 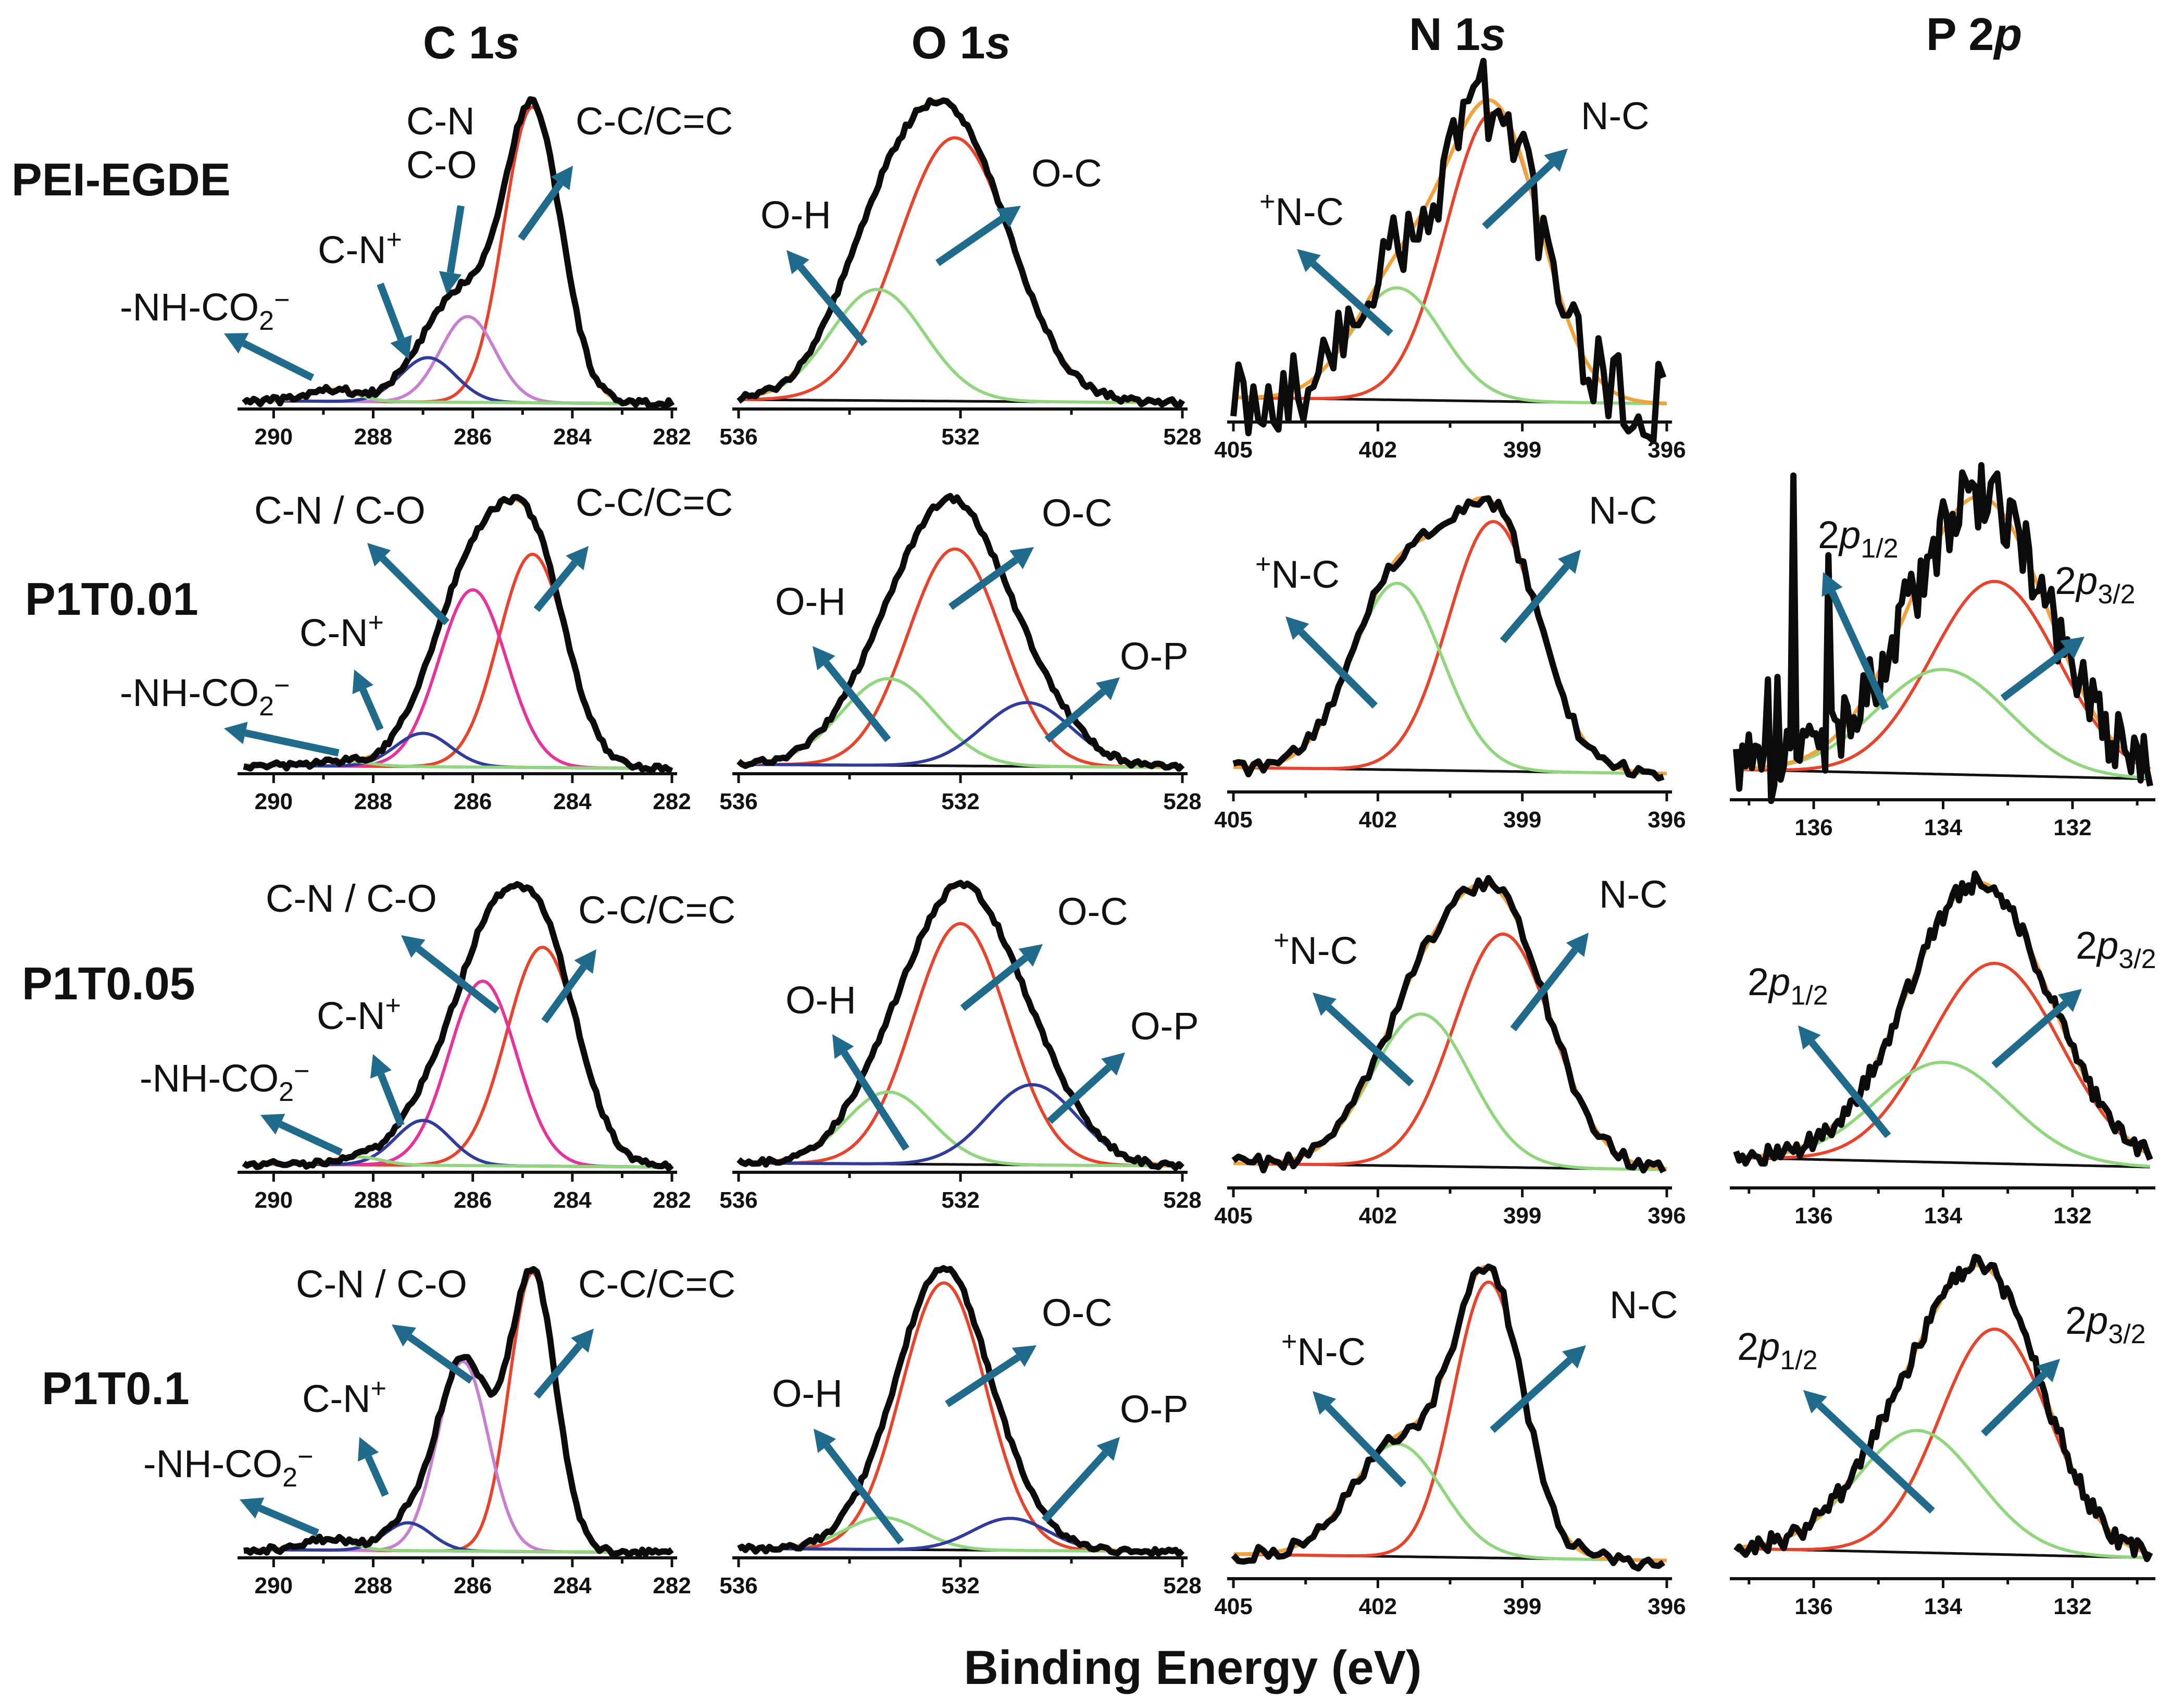 What do you see at coordinates (373, 1585) in the screenshot?
I see `x-tick-label: 288` at bounding box center [373, 1585].